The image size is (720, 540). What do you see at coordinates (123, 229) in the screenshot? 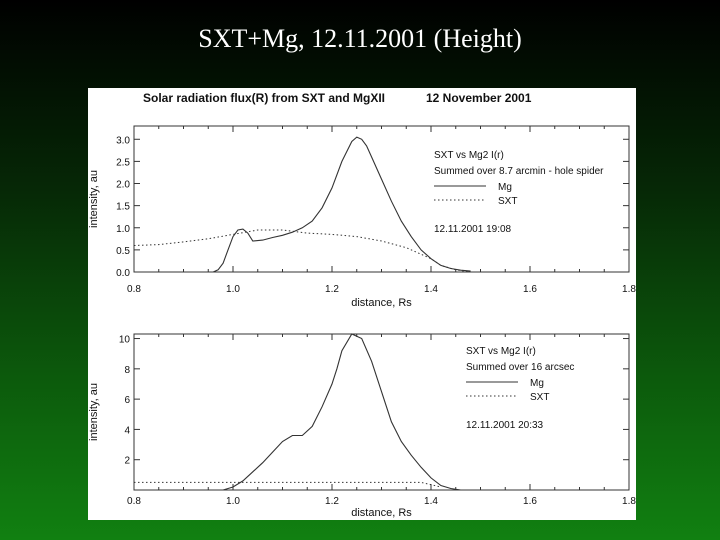
I see `y-tick-label: 1.0` at bounding box center [123, 229].